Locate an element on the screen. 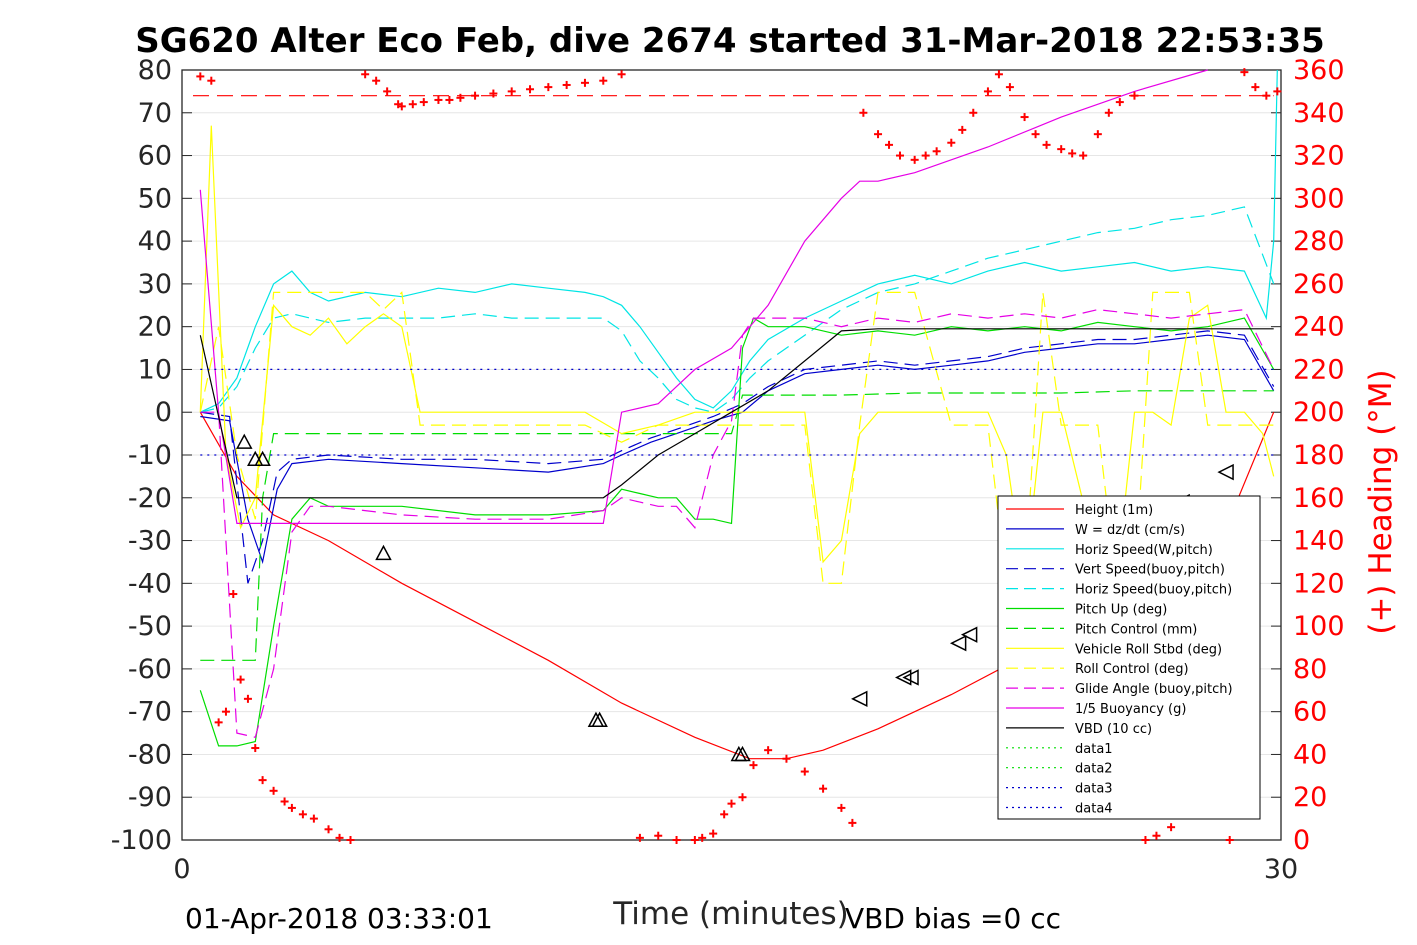  legend-label-2: Horiz Speed(W,pitch) is located at coordinates (1144, 550).